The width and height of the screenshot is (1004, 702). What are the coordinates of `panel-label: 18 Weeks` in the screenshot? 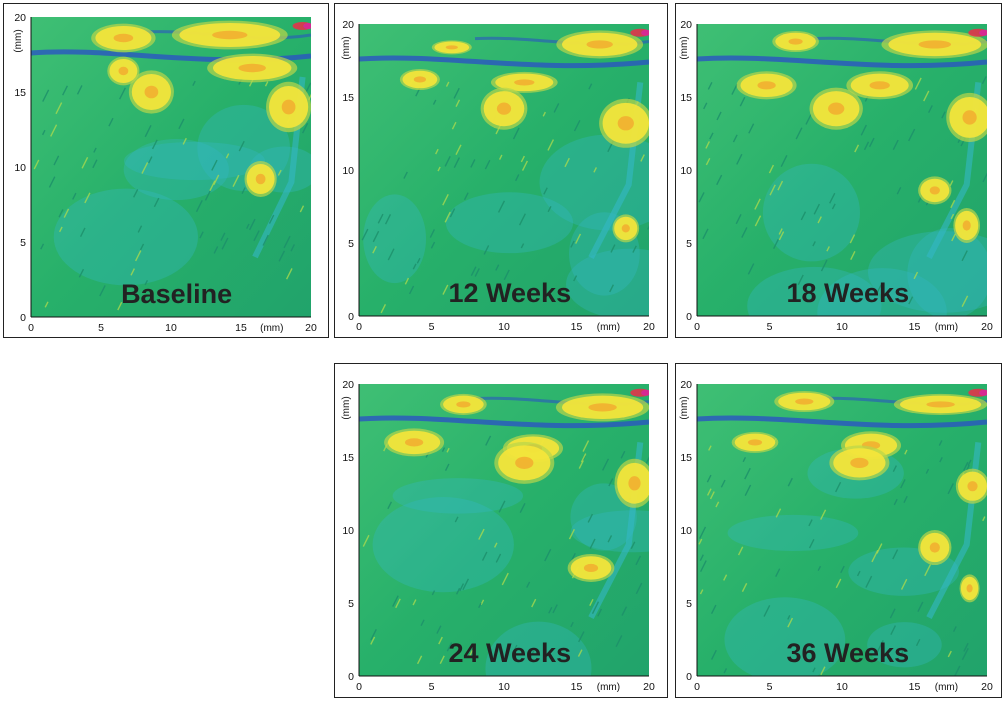 It's located at (847, 293).